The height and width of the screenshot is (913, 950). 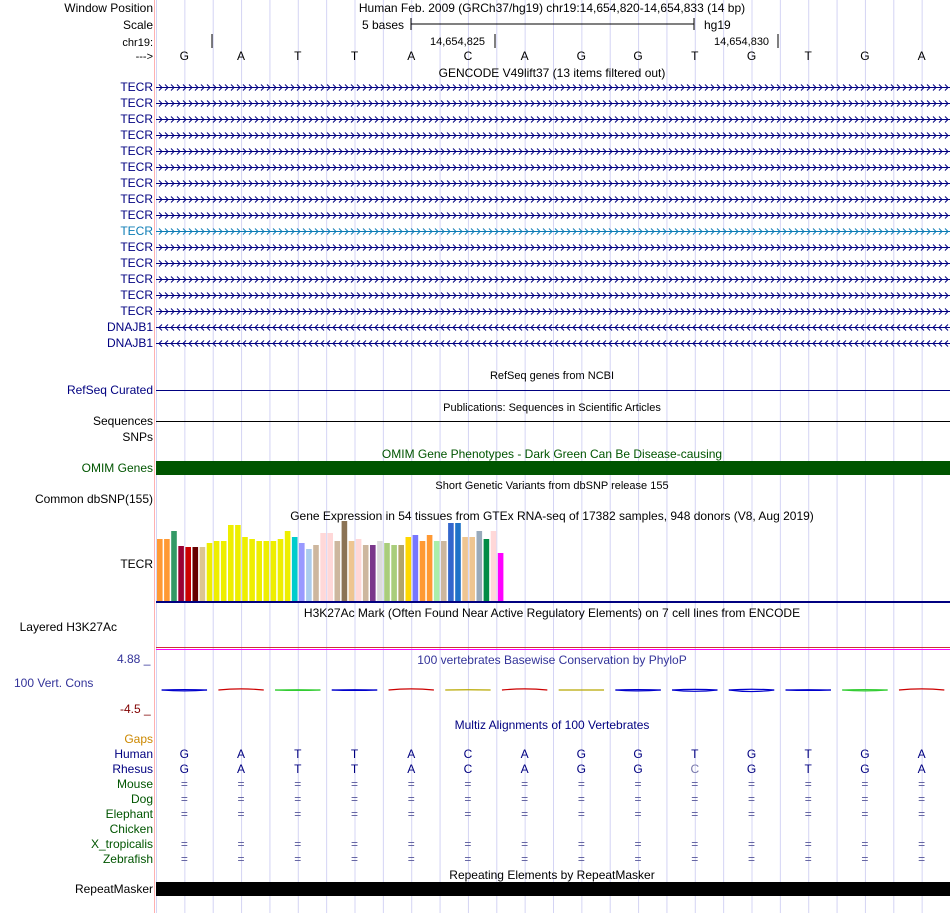 What do you see at coordinates (553, 889) in the screenshot?
I see `rmsk-bar` at bounding box center [553, 889].